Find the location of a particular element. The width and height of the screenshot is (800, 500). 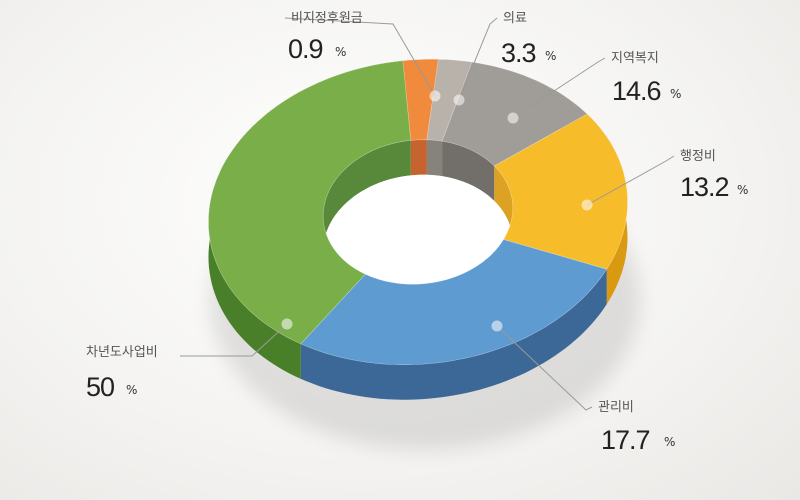

unit-label-1: % is located at coordinates (550, 56).